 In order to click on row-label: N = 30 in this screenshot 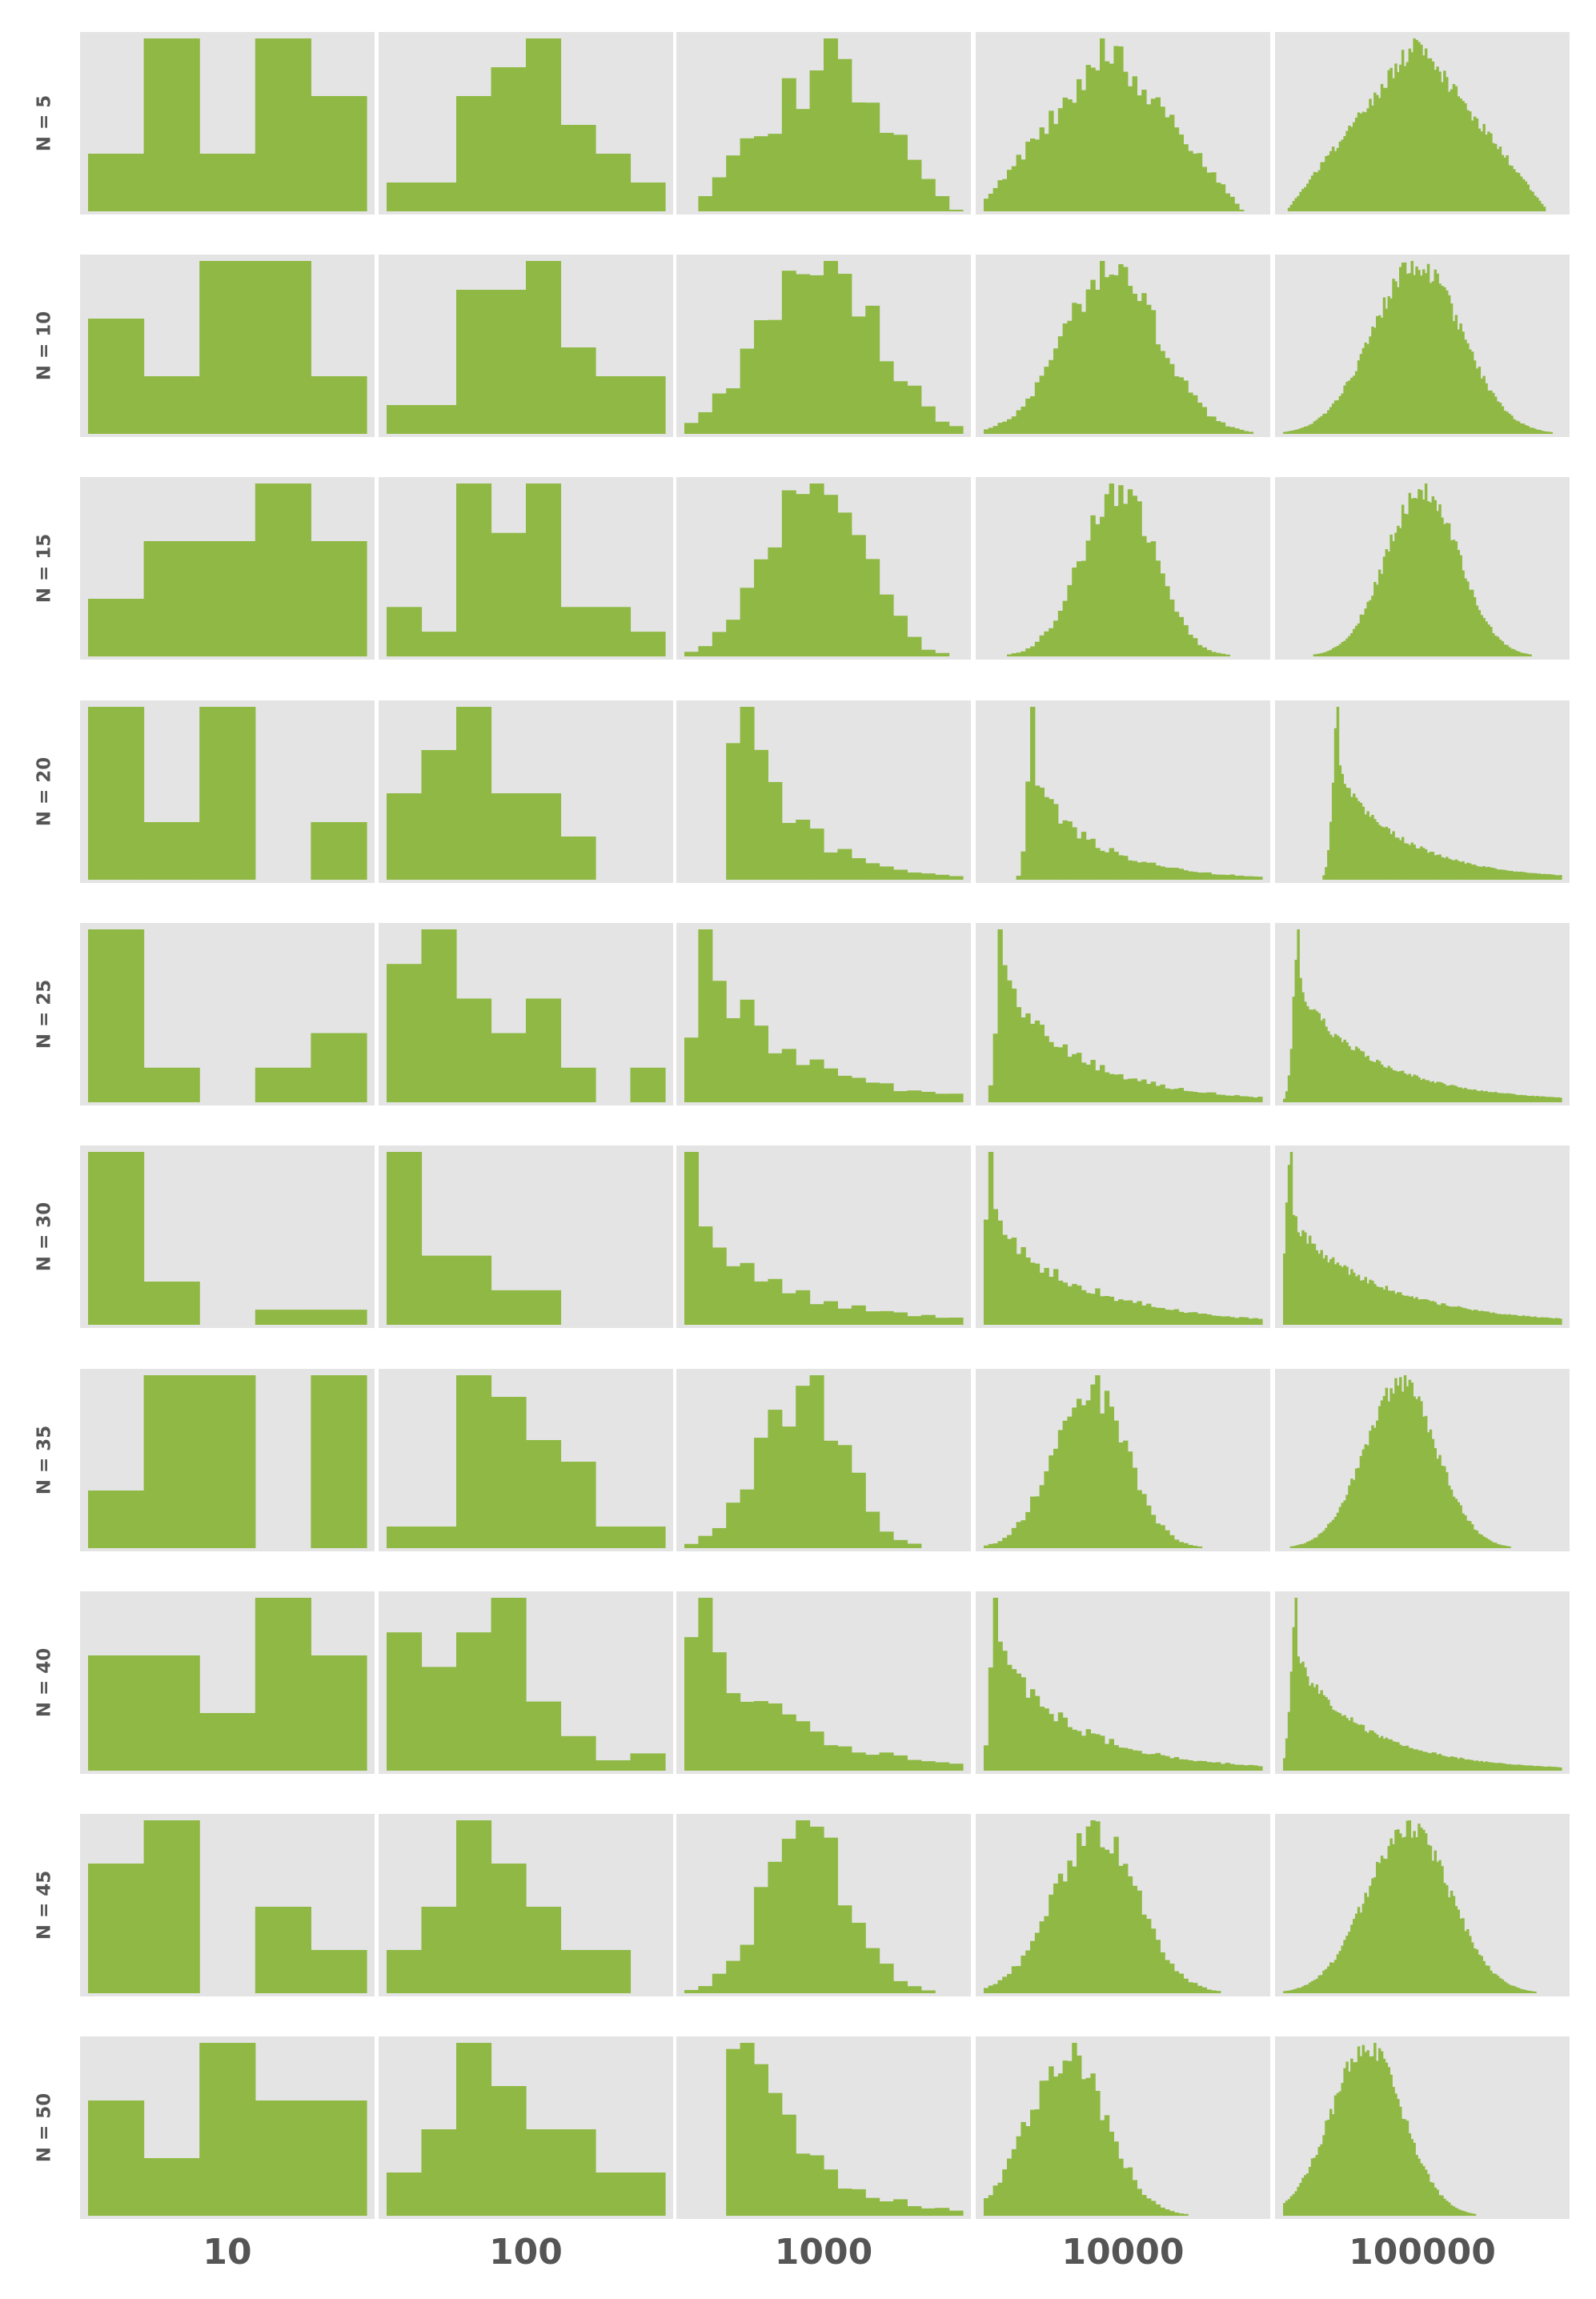, I will do `click(44, 1237)`.